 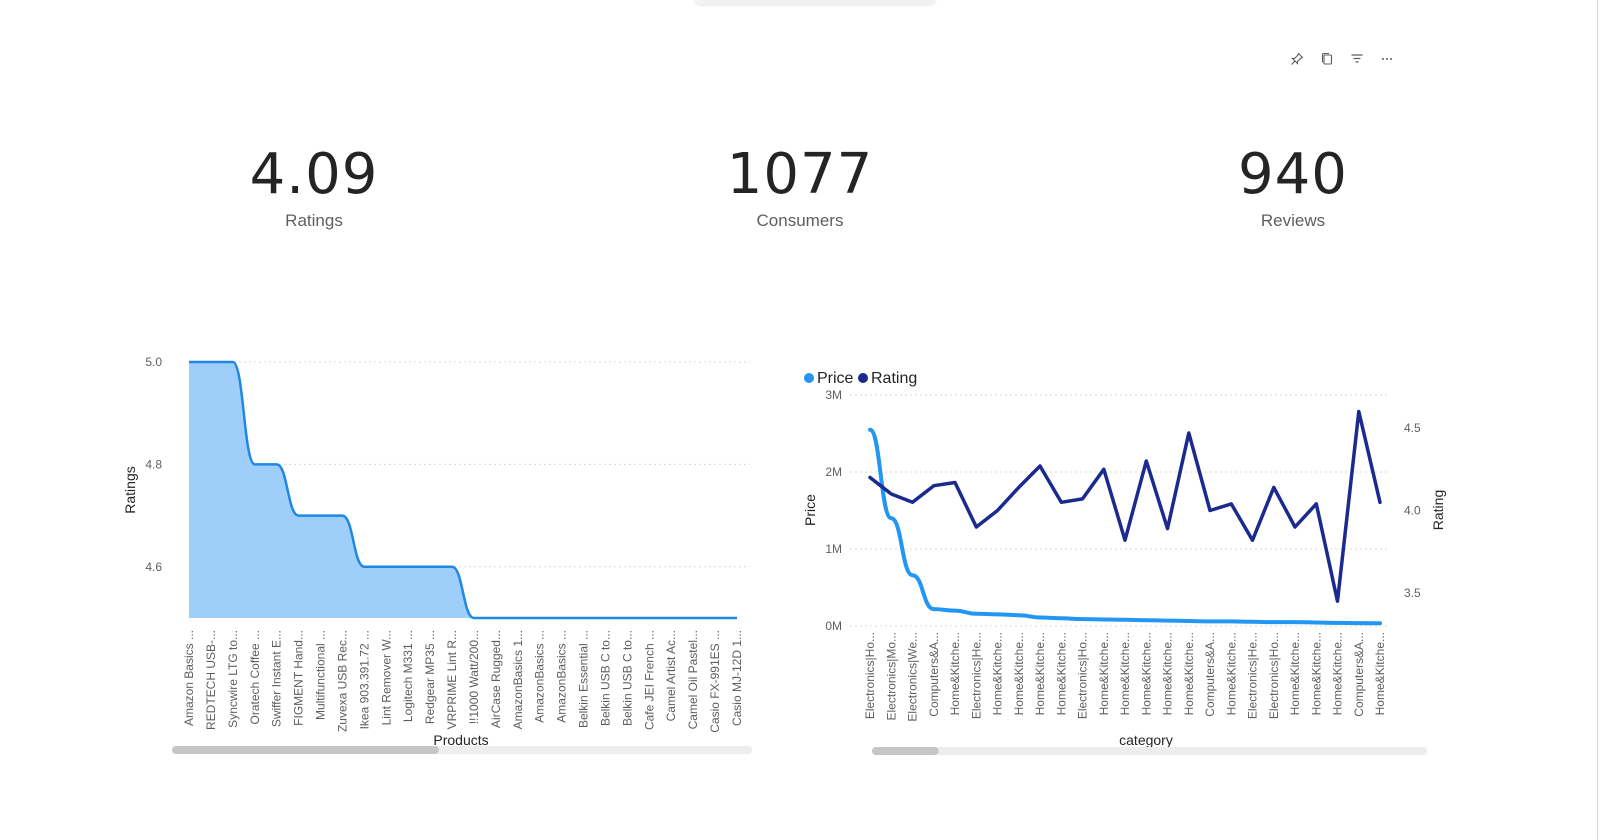 What do you see at coordinates (1293, 185) in the screenshot?
I see `reviews-card: 940 Reviews` at bounding box center [1293, 185].